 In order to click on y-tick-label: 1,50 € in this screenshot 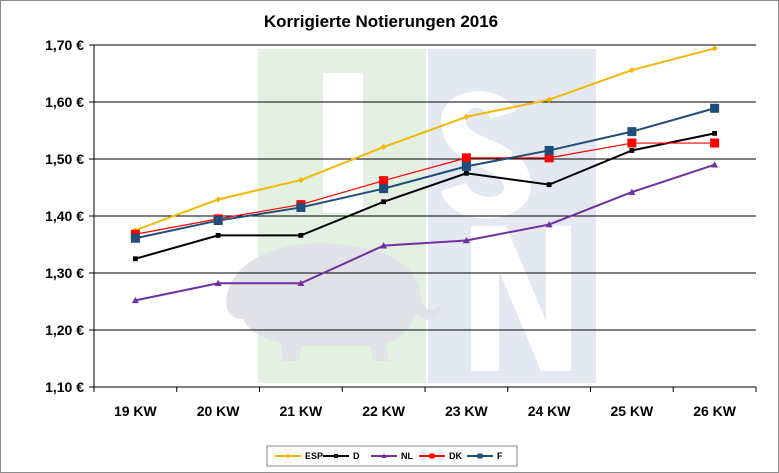, I will do `click(64, 159)`.